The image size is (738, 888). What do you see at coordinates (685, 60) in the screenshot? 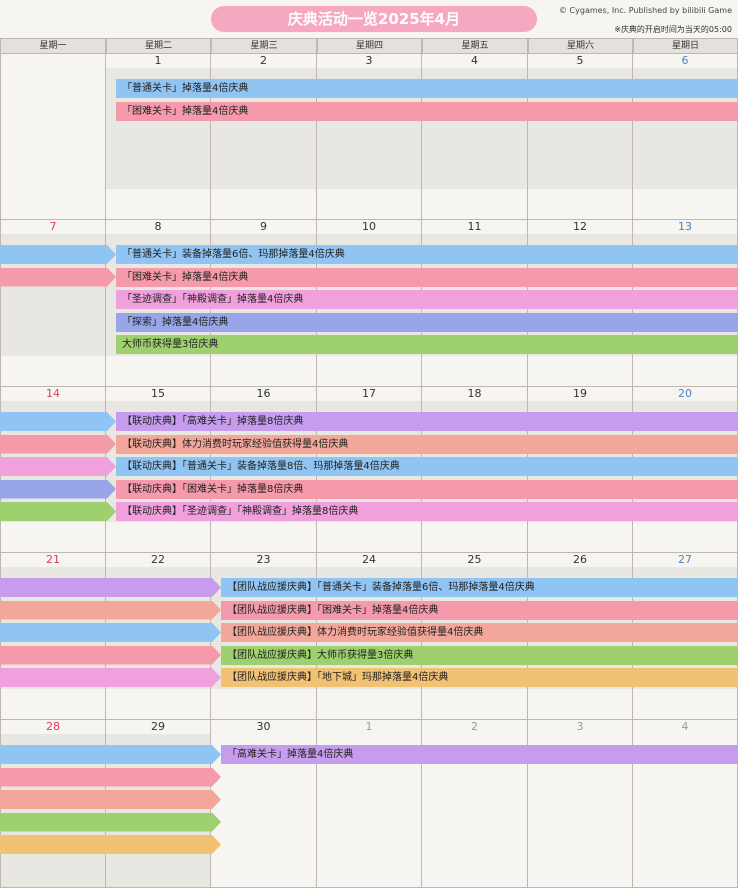
I see `day-number: 6` at bounding box center [685, 60].